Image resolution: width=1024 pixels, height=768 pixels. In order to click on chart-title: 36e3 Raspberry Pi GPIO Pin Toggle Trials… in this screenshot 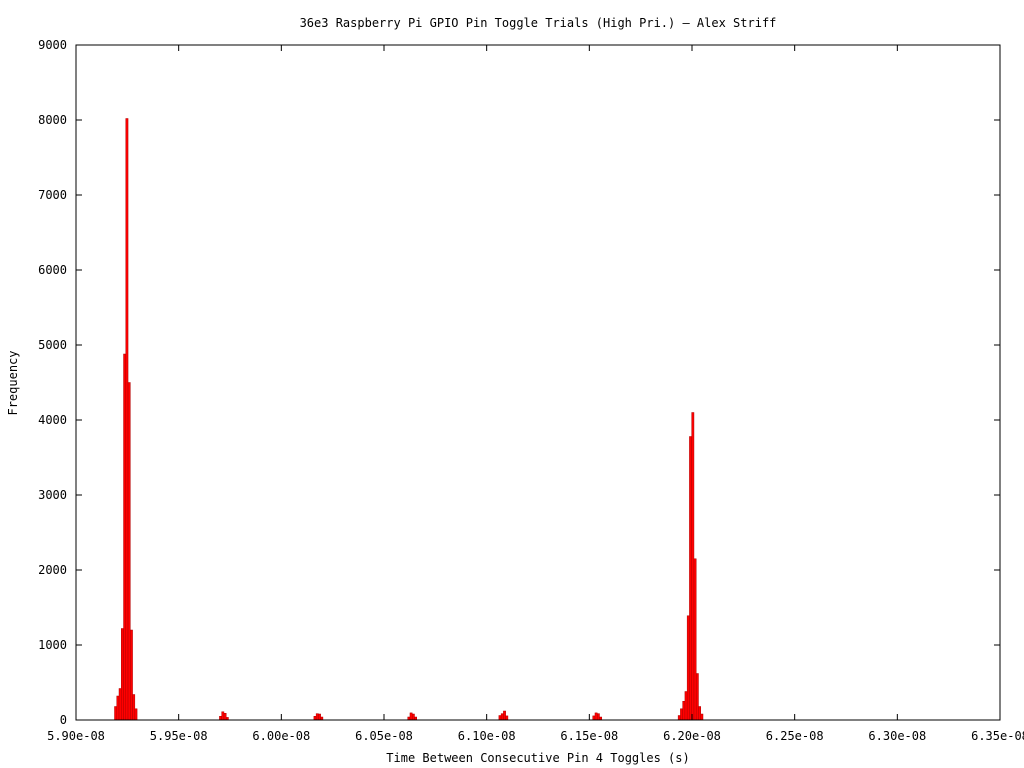, I will do `click(538, 23)`.